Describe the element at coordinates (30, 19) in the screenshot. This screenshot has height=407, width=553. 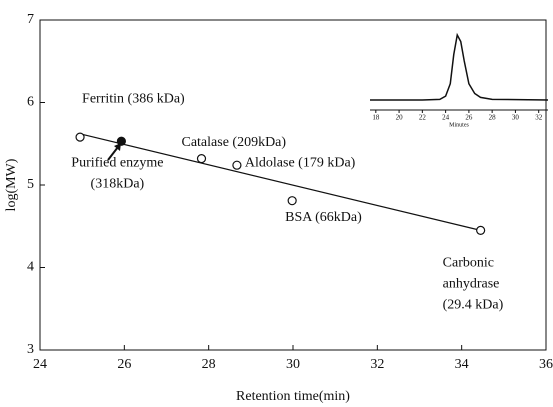
I see `y-tick-label: 7` at that location.